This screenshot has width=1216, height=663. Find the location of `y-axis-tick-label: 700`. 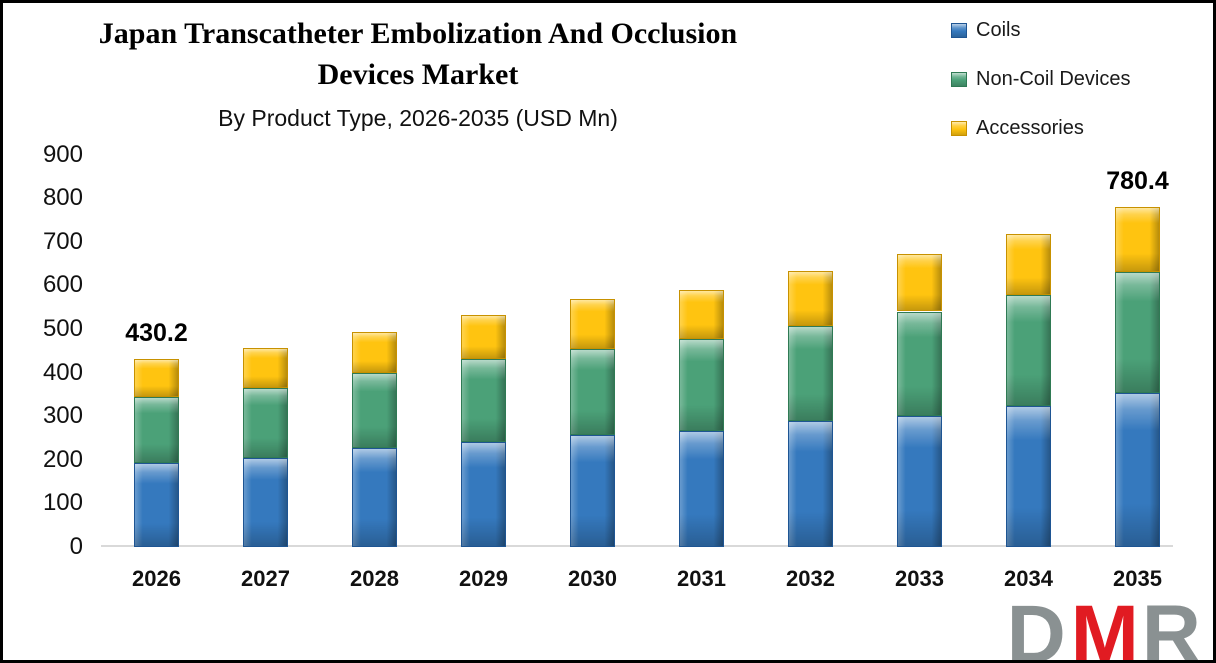

y-axis-tick-label: 700 is located at coordinates (62, 241).